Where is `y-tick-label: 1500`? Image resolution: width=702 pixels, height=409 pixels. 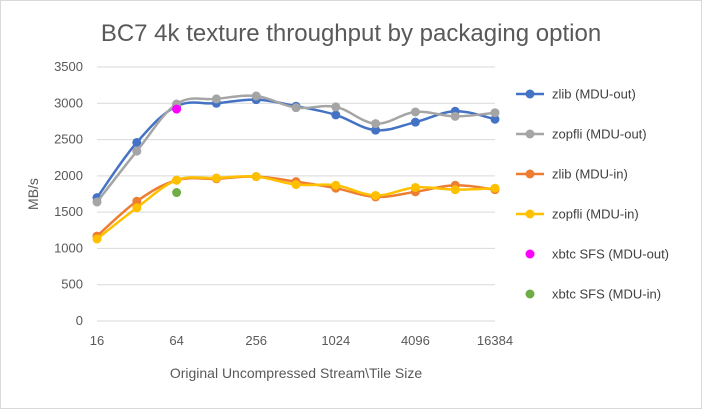 y-tick-label: 1500 is located at coordinates (68, 211).